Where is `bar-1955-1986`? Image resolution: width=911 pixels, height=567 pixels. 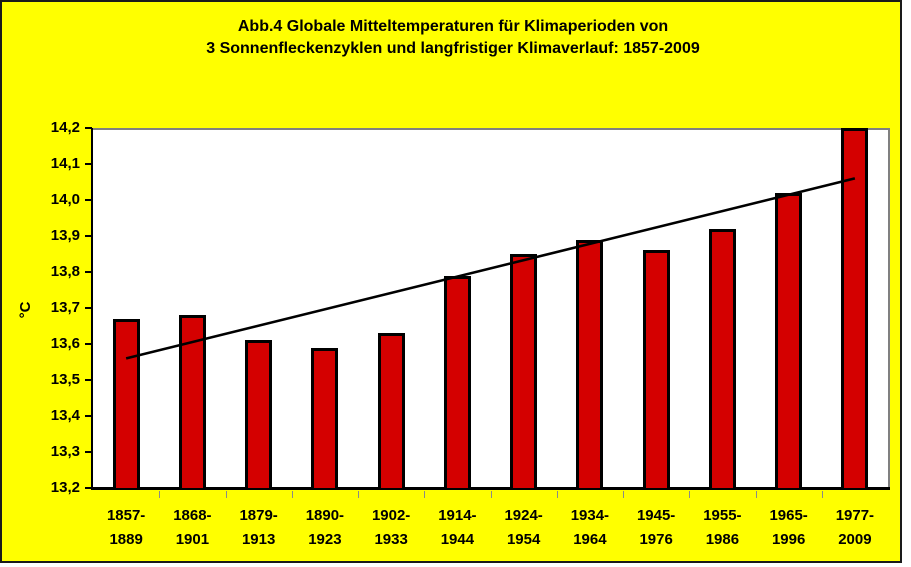
bar-1955-1986 is located at coordinates (722, 358).